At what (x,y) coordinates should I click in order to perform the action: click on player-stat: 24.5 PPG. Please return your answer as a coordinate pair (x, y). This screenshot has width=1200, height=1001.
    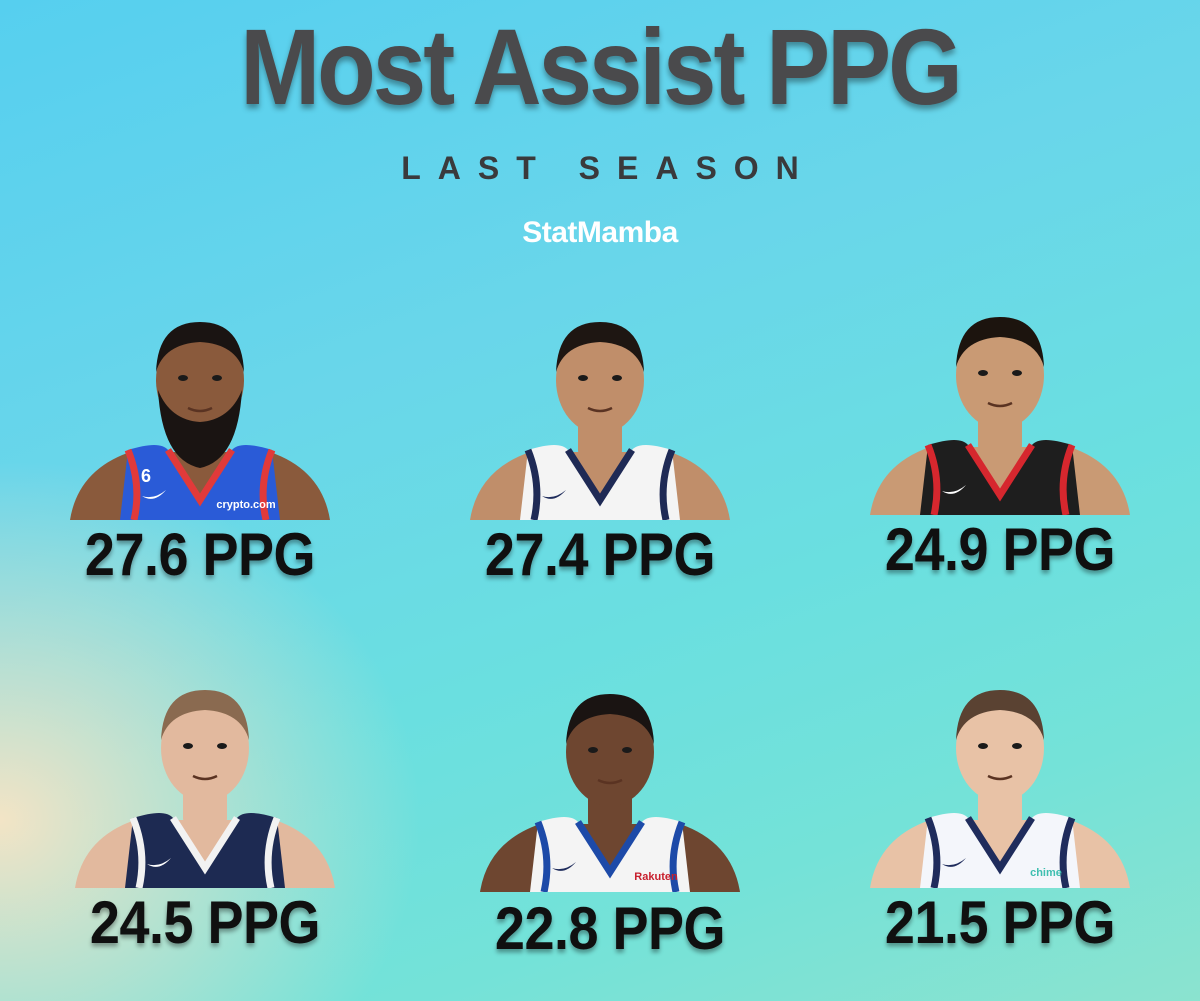
    Looking at the image, I should click on (205, 923).